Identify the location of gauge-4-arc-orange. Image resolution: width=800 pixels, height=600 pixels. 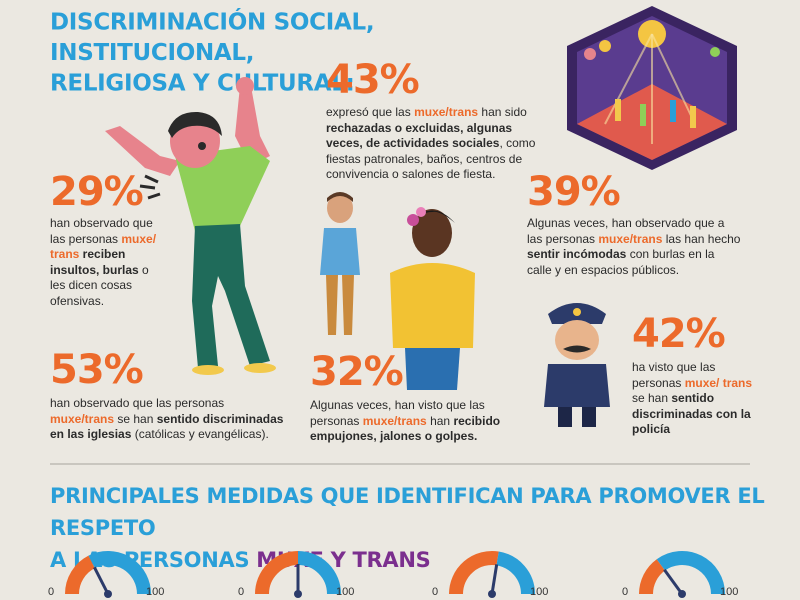
(652, 577).